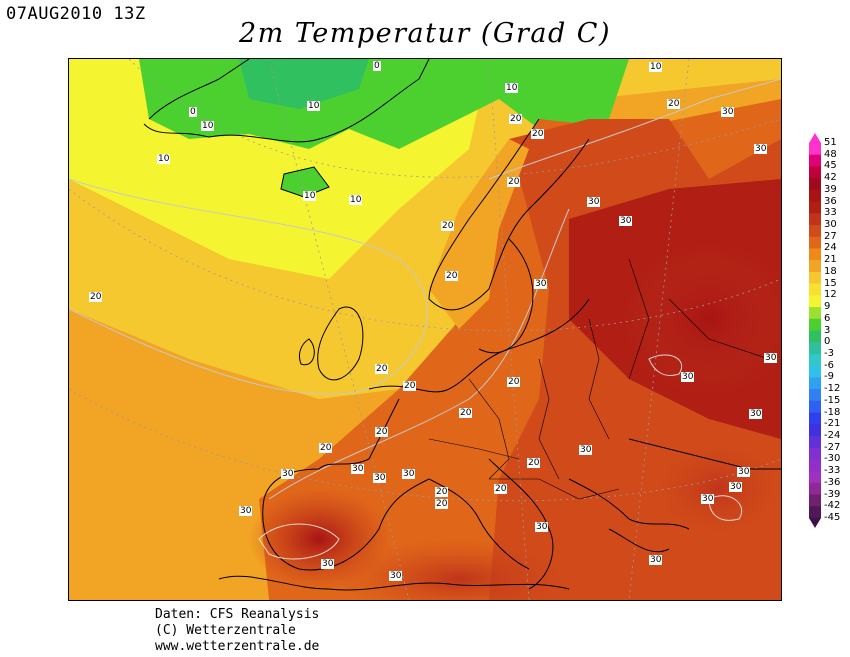 The width and height of the screenshot is (850, 657). I want to click on legend-tick-label: -18, so click(832, 412).